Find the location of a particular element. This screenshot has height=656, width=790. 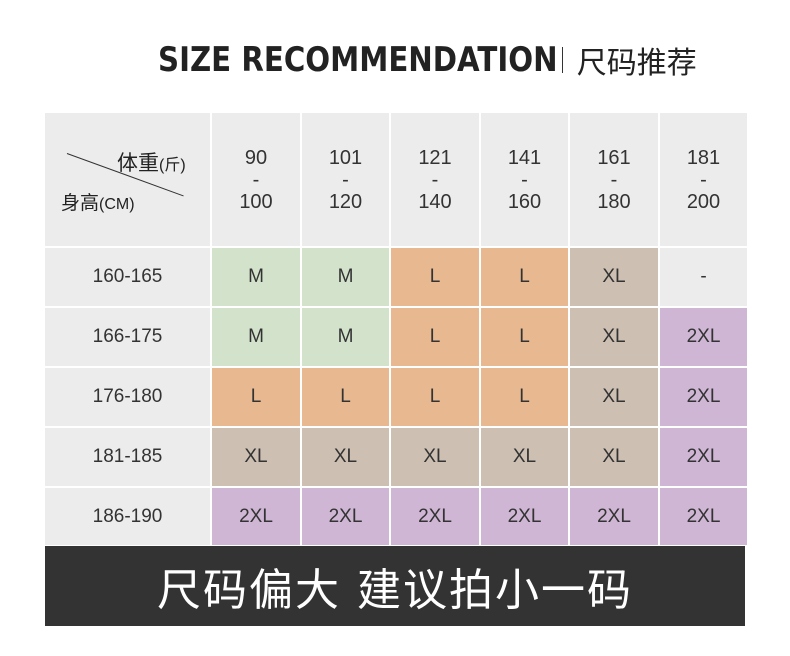

title-divider is located at coordinates (562, 60).